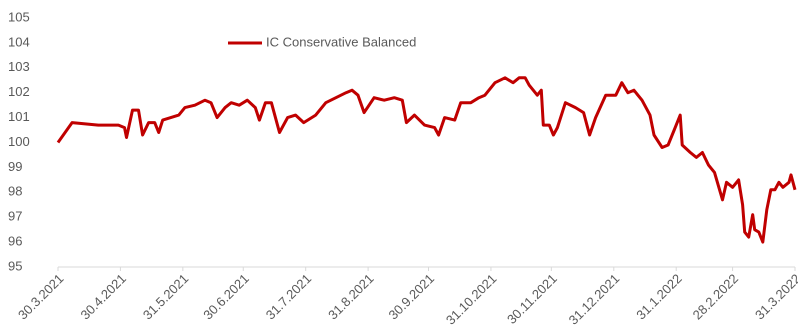 The height and width of the screenshot is (326, 798). Describe the element at coordinates (594, 298) in the screenshot. I see `x-tick-label: 31.12.2021` at that location.